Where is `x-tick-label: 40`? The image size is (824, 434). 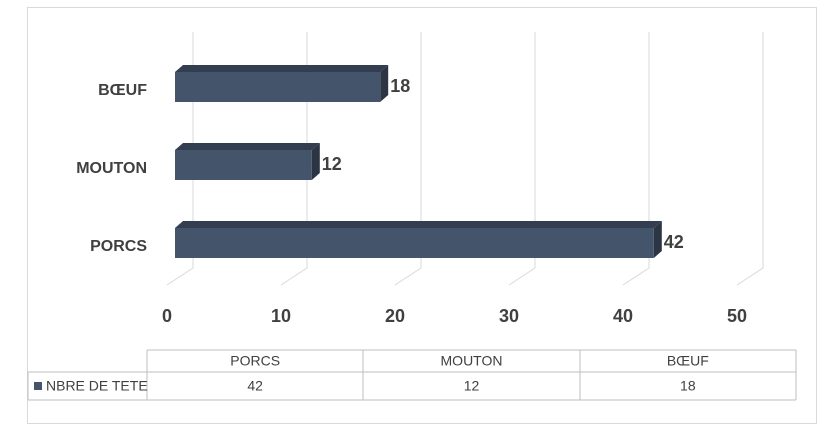 x-tick-label: 40 is located at coordinates (623, 316).